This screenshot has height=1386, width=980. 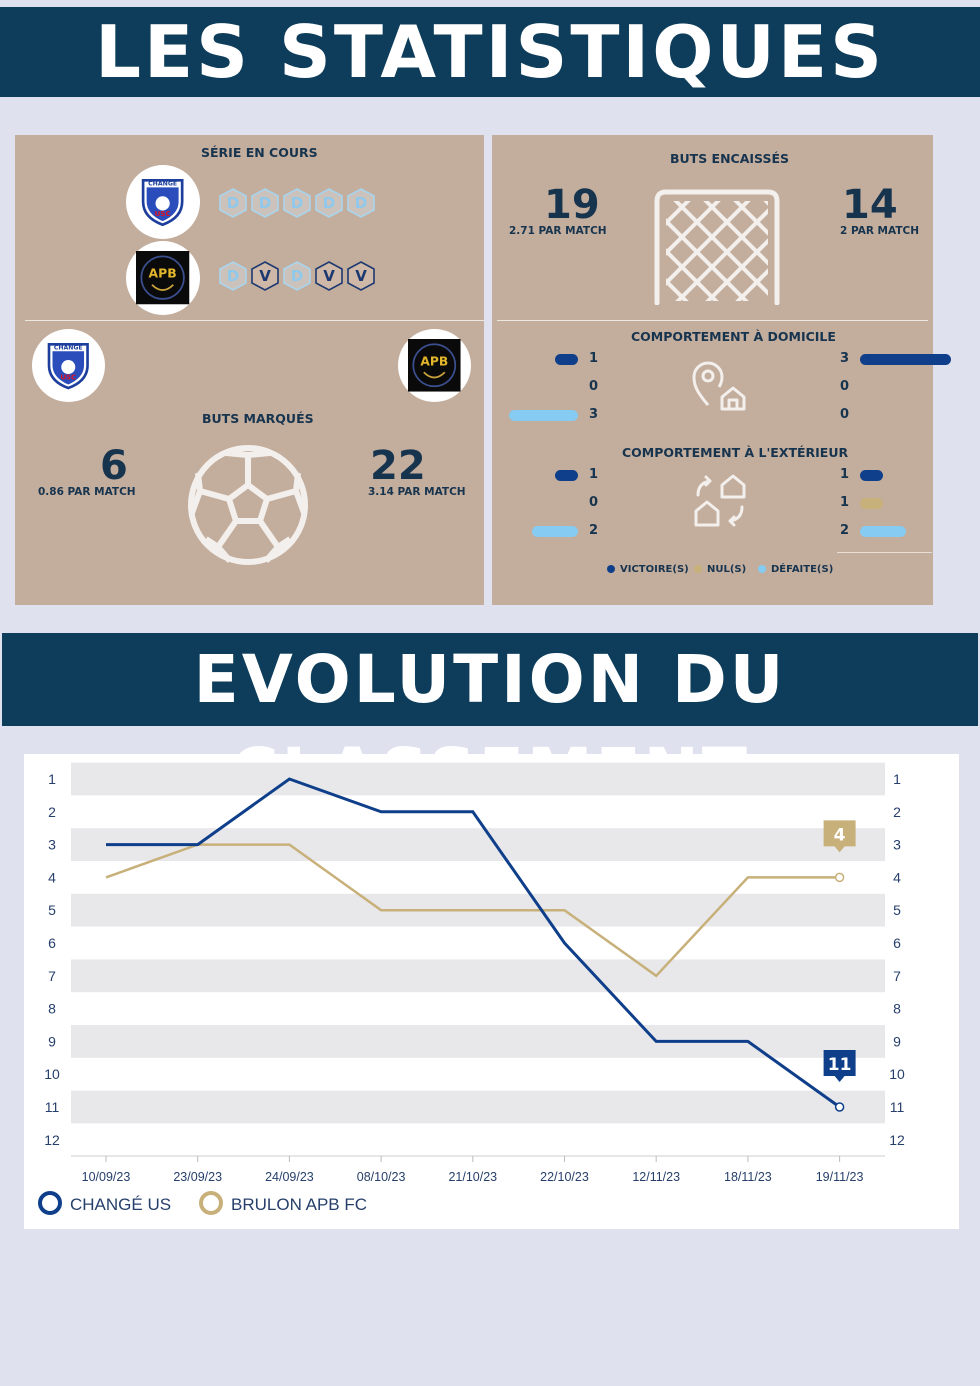 I want to click on y-tick-right: 4, so click(x=897, y=877).